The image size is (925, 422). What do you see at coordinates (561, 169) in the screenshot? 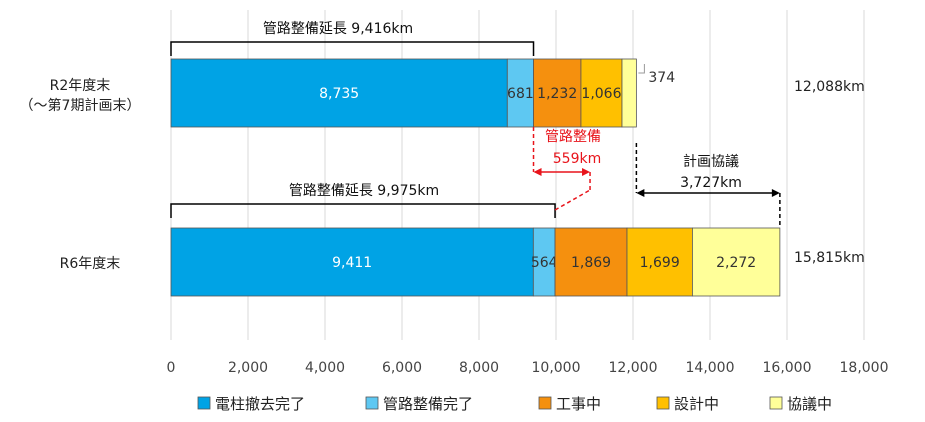
I see `pipe-increase-connector` at bounding box center [561, 169].